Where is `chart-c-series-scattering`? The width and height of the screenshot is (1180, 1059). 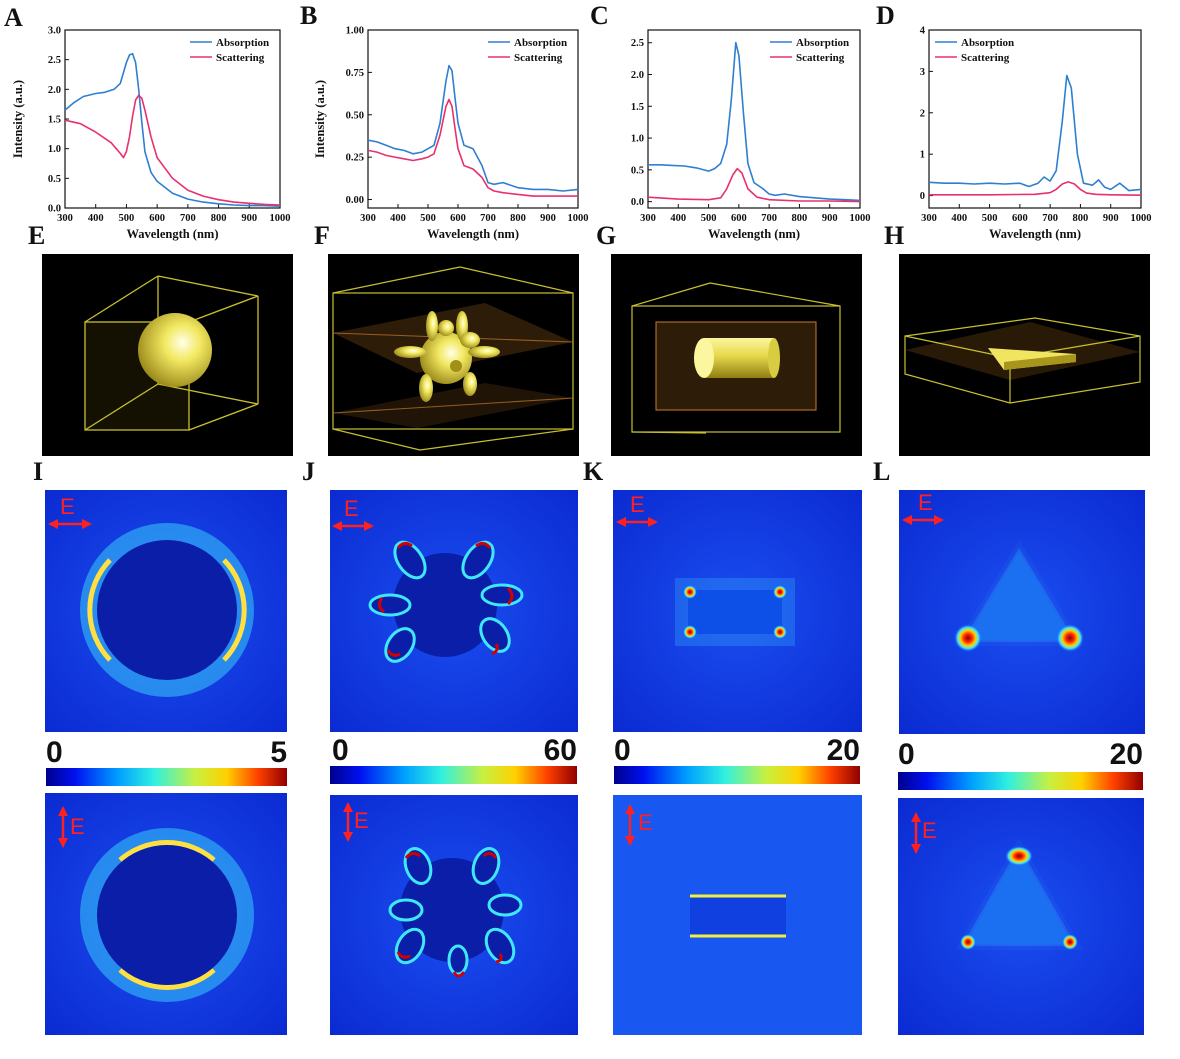
chart-c-series-scattering is located at coordinates (754, 185).